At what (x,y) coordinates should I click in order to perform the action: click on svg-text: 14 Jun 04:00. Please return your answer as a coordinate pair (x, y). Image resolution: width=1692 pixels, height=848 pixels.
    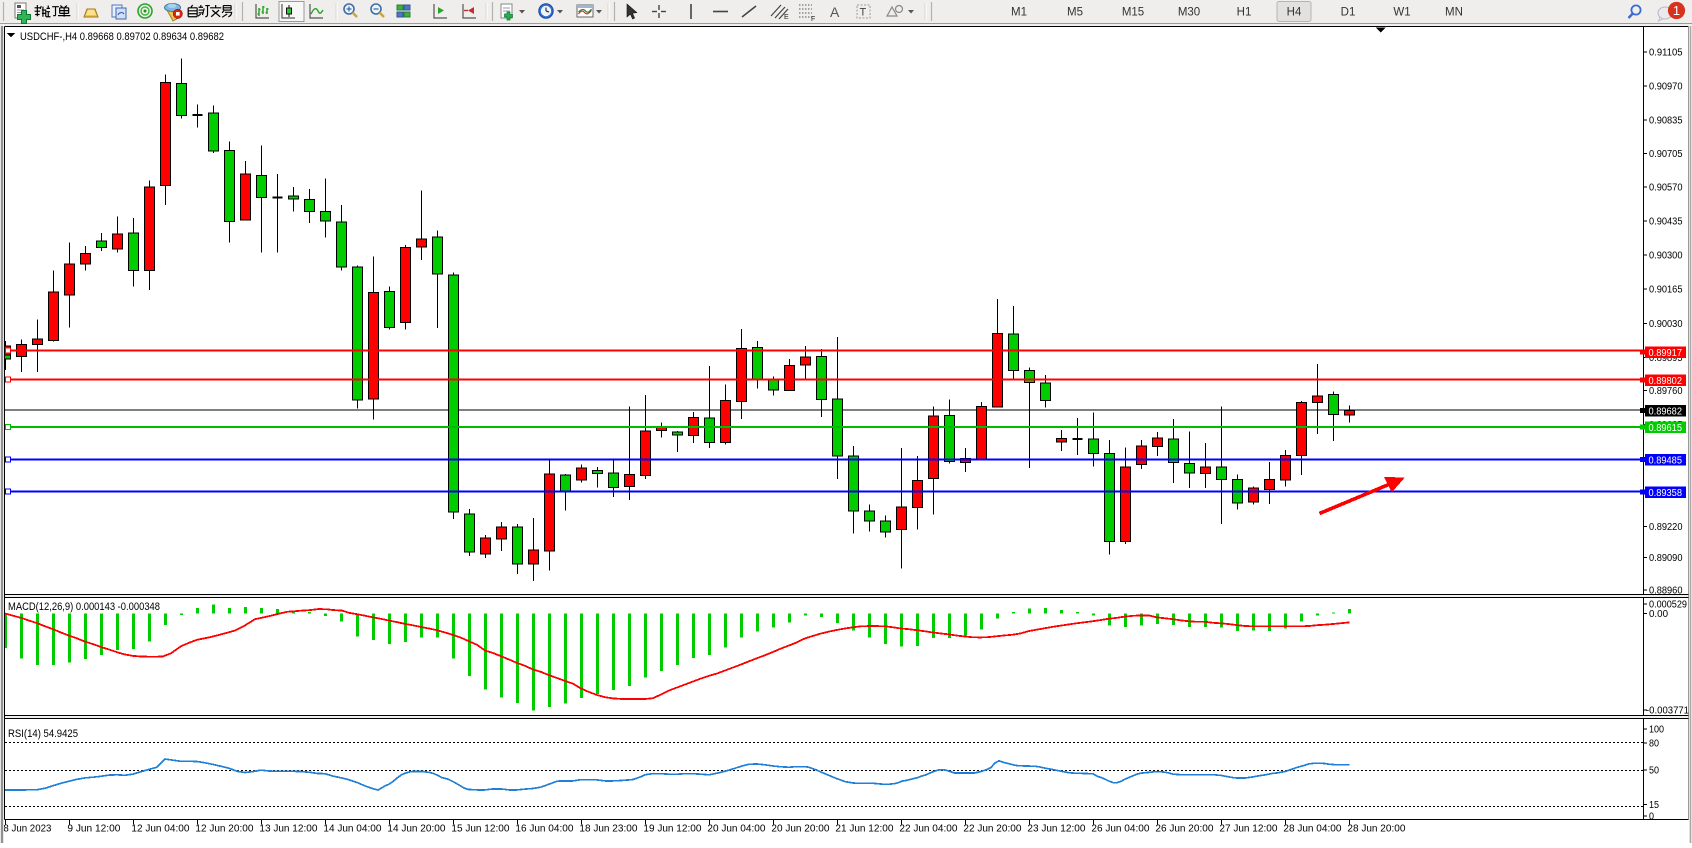
    Looking at the image, I should click on (352, 829).